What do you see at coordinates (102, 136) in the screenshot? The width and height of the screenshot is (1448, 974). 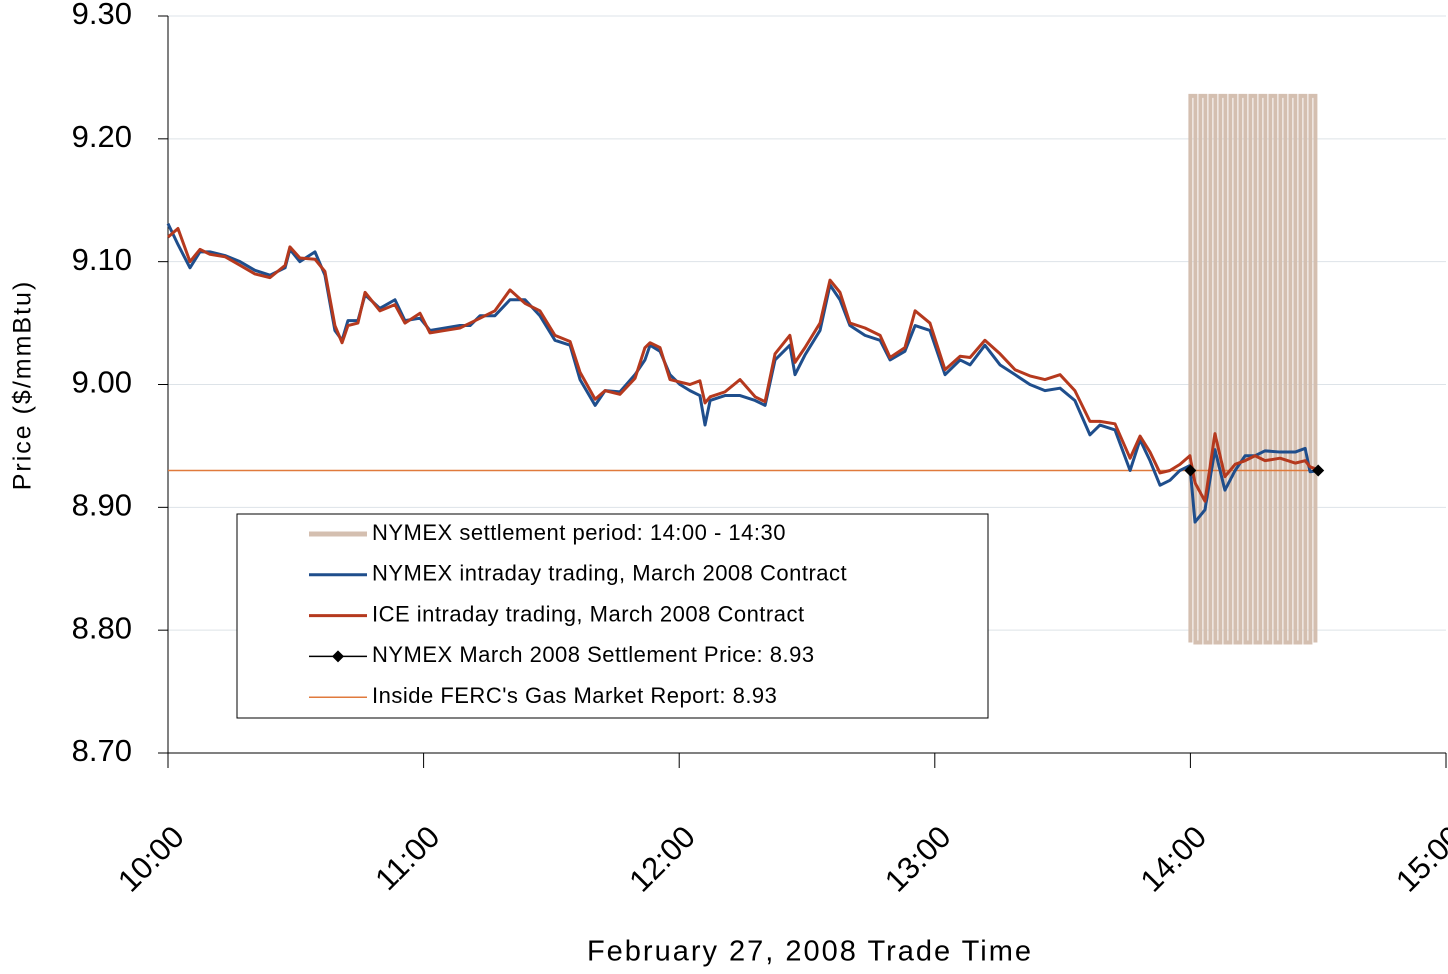 I see `y-tick-label: 9.20` at bounding box center [102, 136].